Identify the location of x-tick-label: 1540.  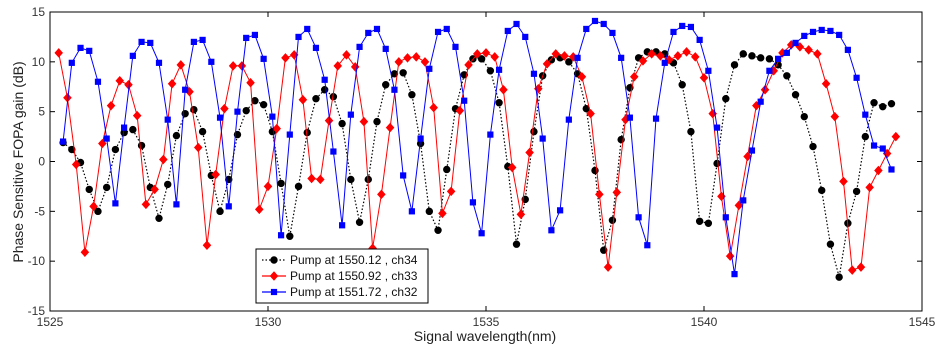
(704, 322).